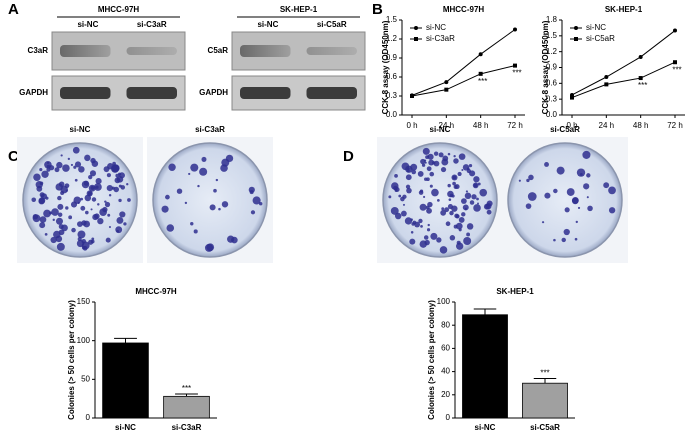 The image size is (690, 433). I want to click on series-line, so click(463, 62).